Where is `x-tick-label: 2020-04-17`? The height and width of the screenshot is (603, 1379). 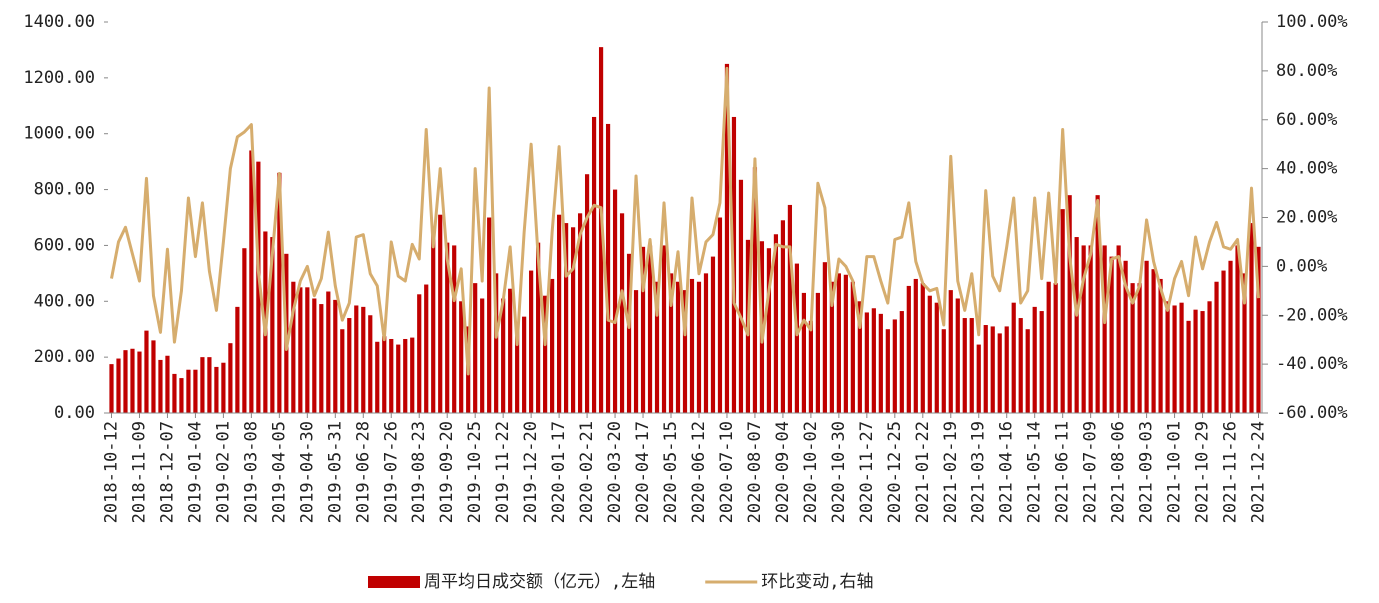 x-tick-label: 2020-04-17 is located at coordinates (643, 472).